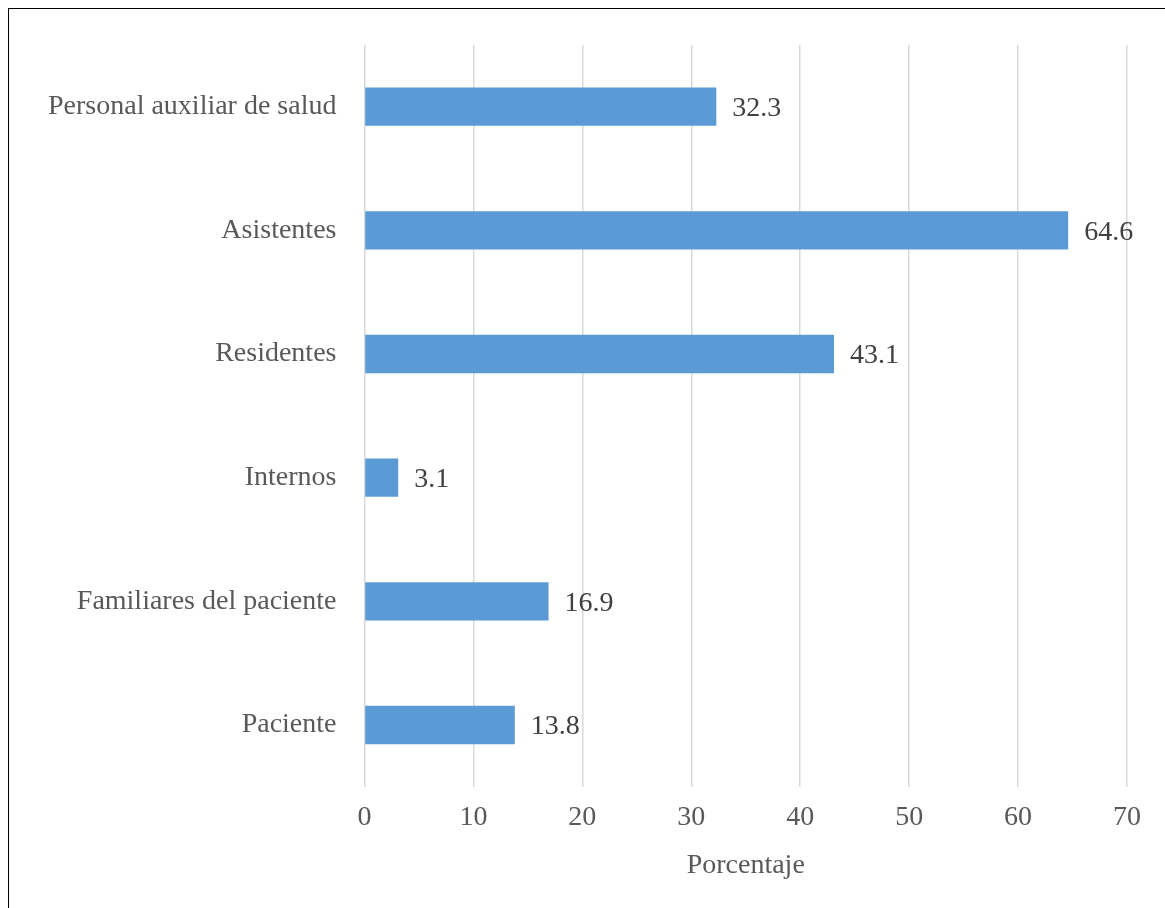 This screenshot has height=908, width=1165. Describe the element at coordinates (555, 725) in the screenshot. I see `data-label: 13.8` at that location.